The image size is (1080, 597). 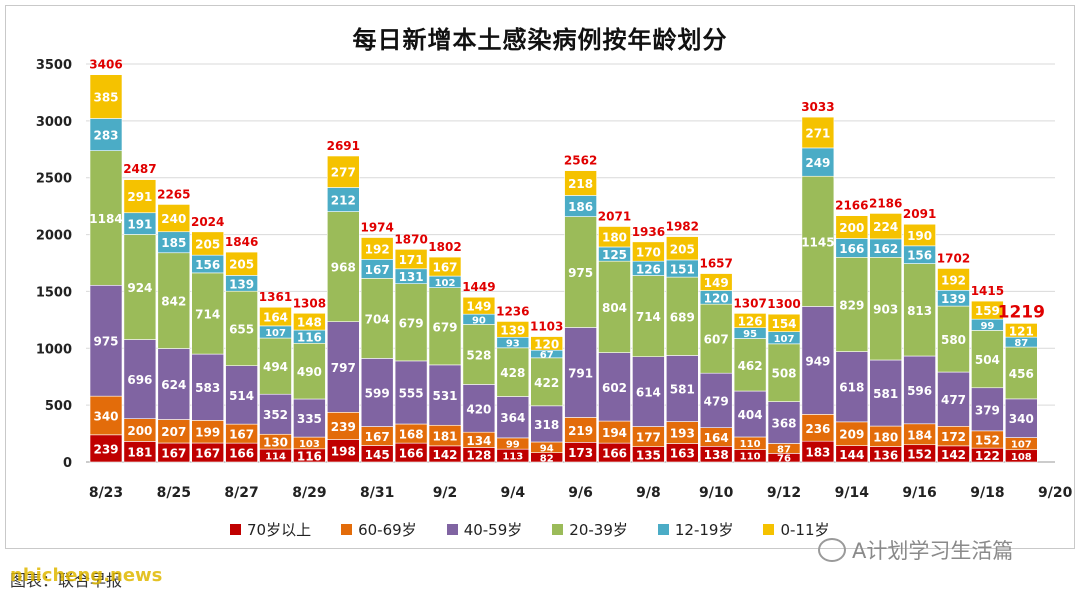 I want to click on segment-value-label: 508, so click(x=783, y=374).